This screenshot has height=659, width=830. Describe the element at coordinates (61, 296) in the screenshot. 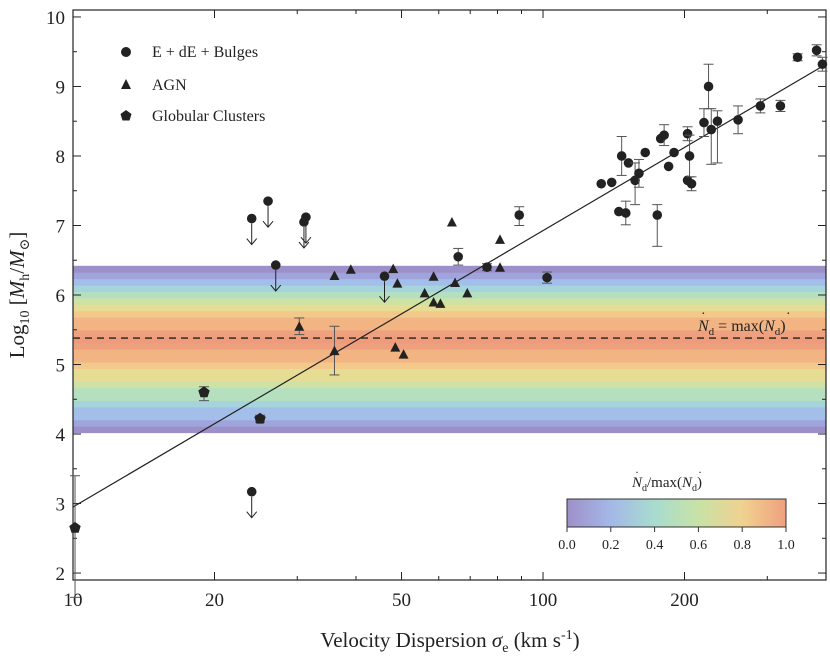

I see `y-tick-label: 6` at that location.